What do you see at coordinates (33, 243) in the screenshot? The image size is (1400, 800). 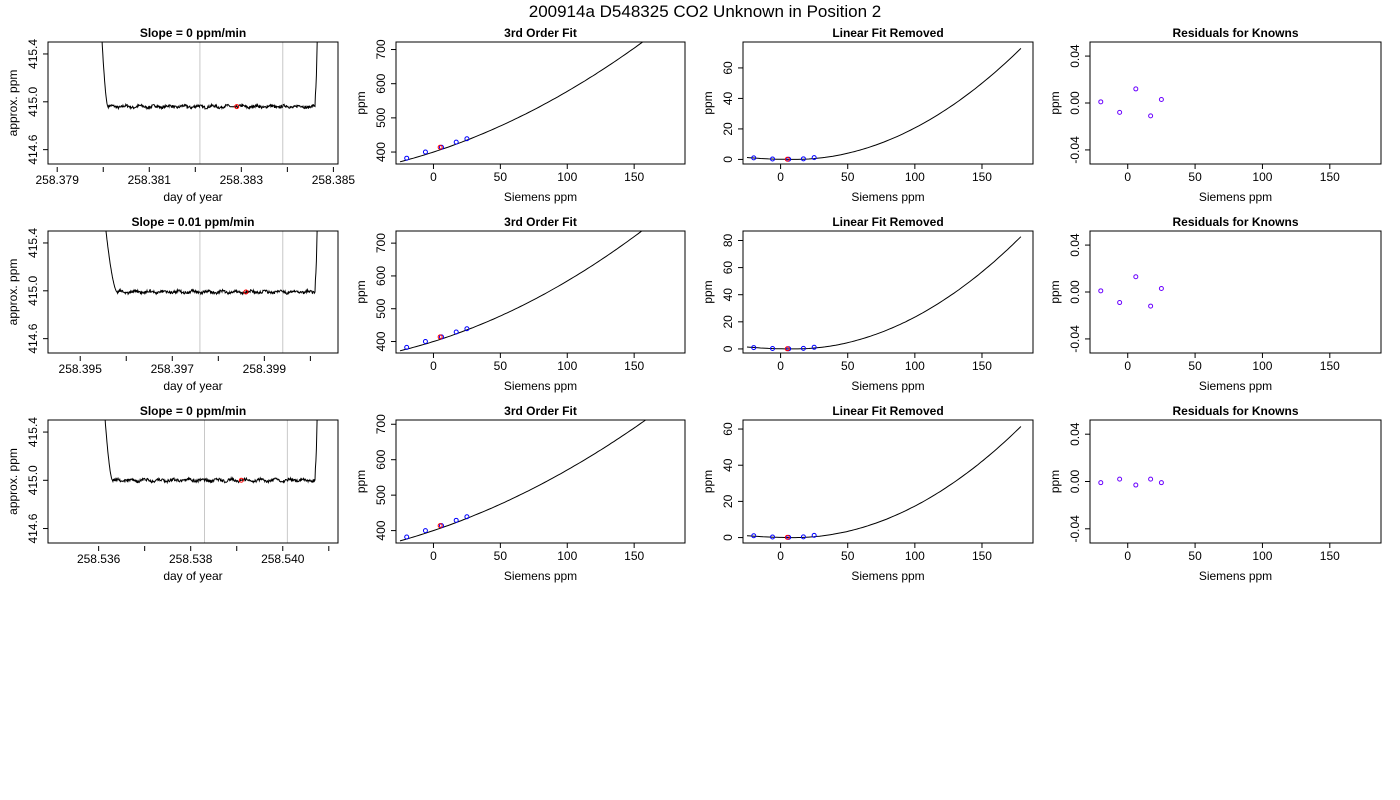 I see `y-tick-label: 415.4` at bounding box center [33, 243].